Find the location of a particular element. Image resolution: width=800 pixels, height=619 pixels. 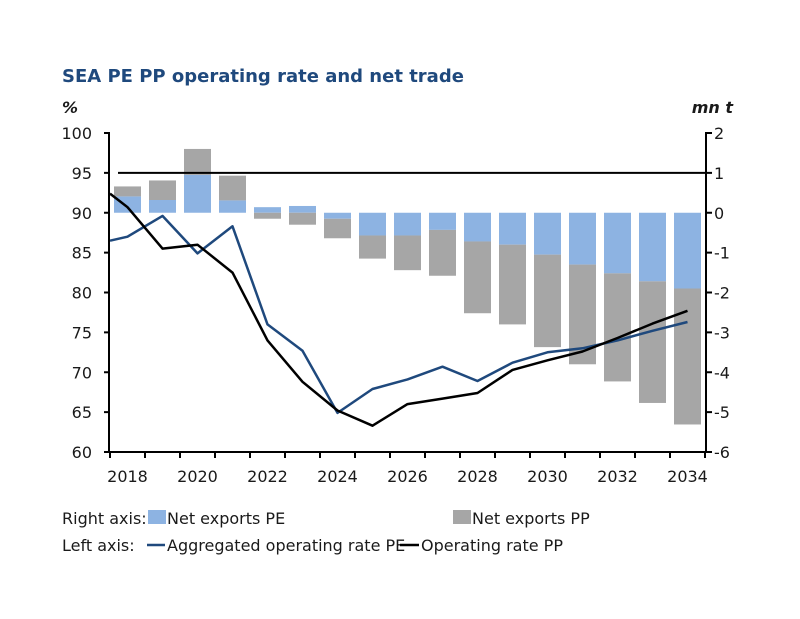

bar-pp-2030 is located at coordinates (547, 301).